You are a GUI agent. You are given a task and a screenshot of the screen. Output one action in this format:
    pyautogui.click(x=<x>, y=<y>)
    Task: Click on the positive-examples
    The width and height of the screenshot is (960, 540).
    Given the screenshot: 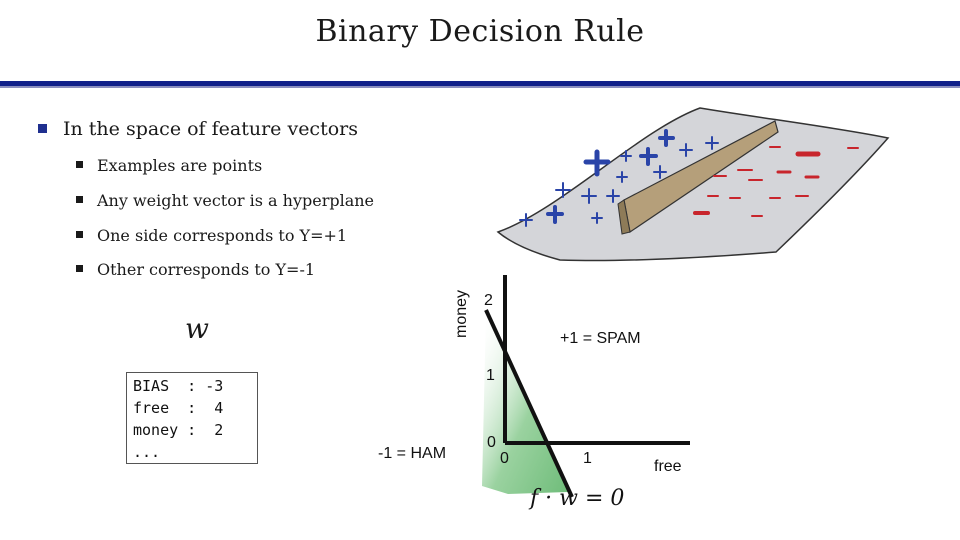 What is the action you would take?
    pyautogui.click(x=619, y=178)
    